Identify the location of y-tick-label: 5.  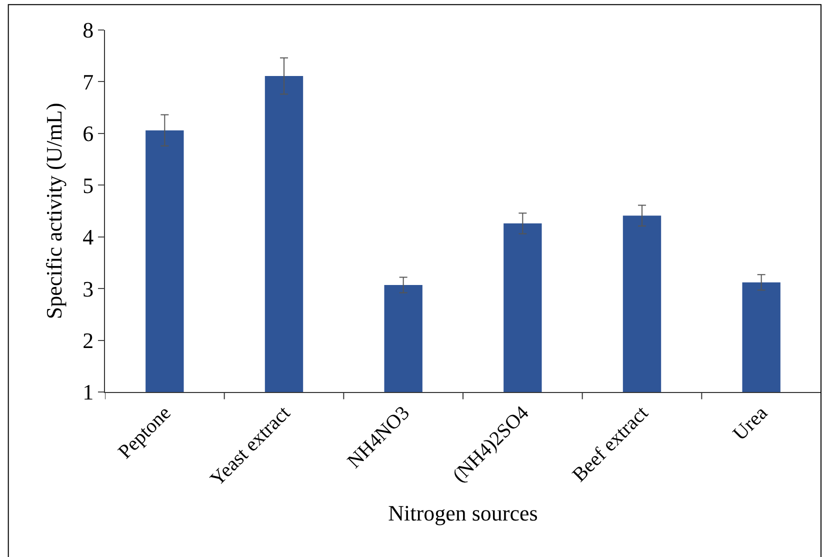
(88, 185).